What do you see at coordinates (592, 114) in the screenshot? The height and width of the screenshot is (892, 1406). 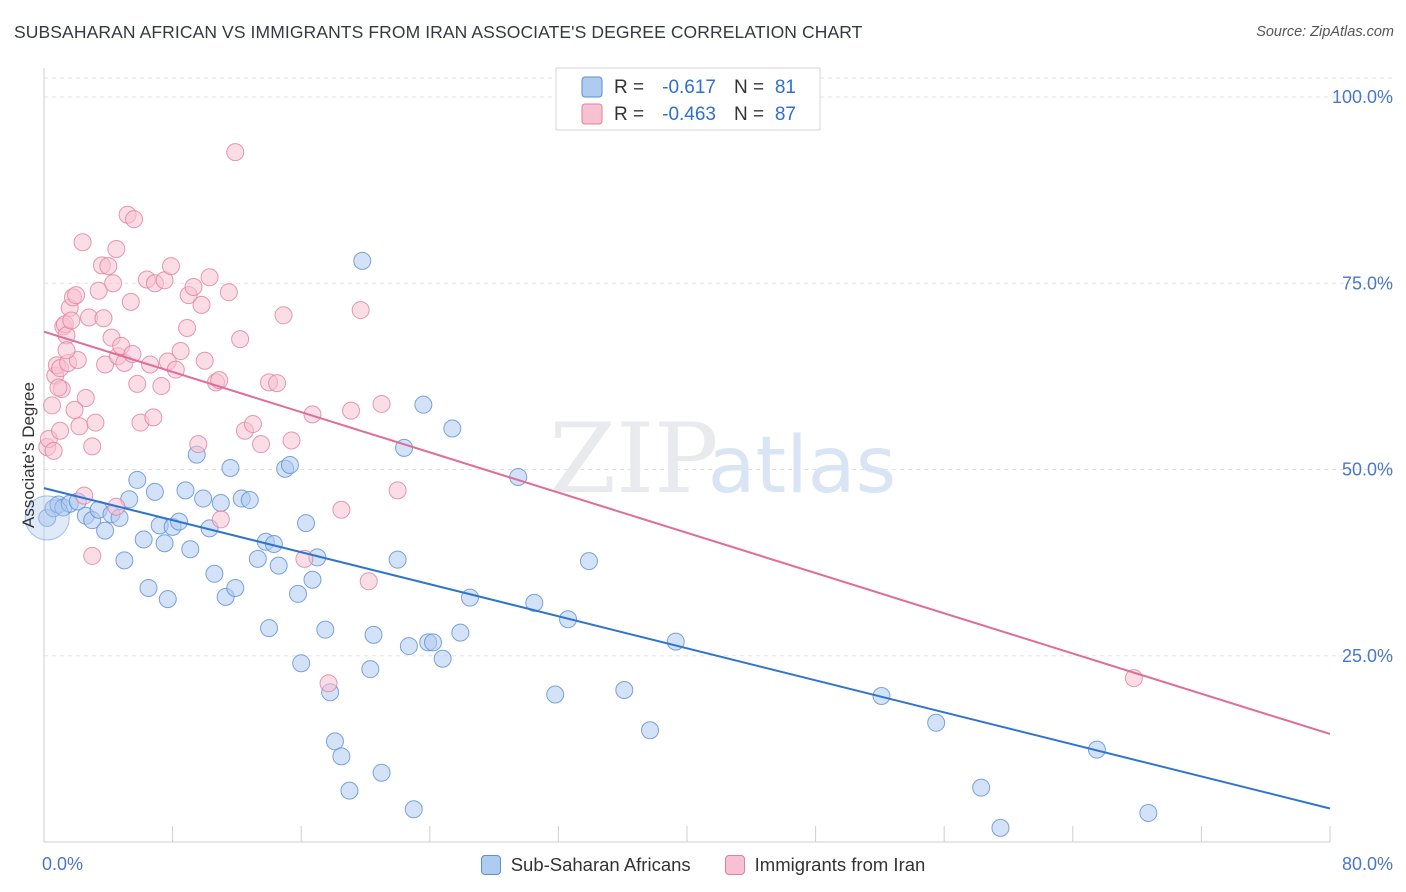 I see `stats-legend-swatch-pink` at bounding box center [592, 114].